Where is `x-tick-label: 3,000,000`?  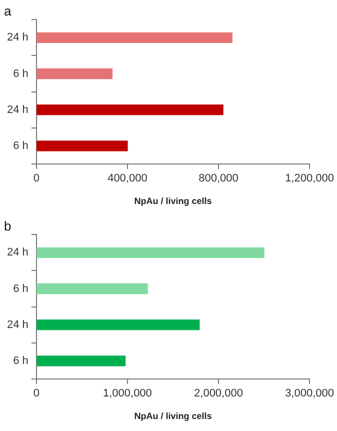 x-tick-label: 3,000,000 is located at coordinates (309, 394).